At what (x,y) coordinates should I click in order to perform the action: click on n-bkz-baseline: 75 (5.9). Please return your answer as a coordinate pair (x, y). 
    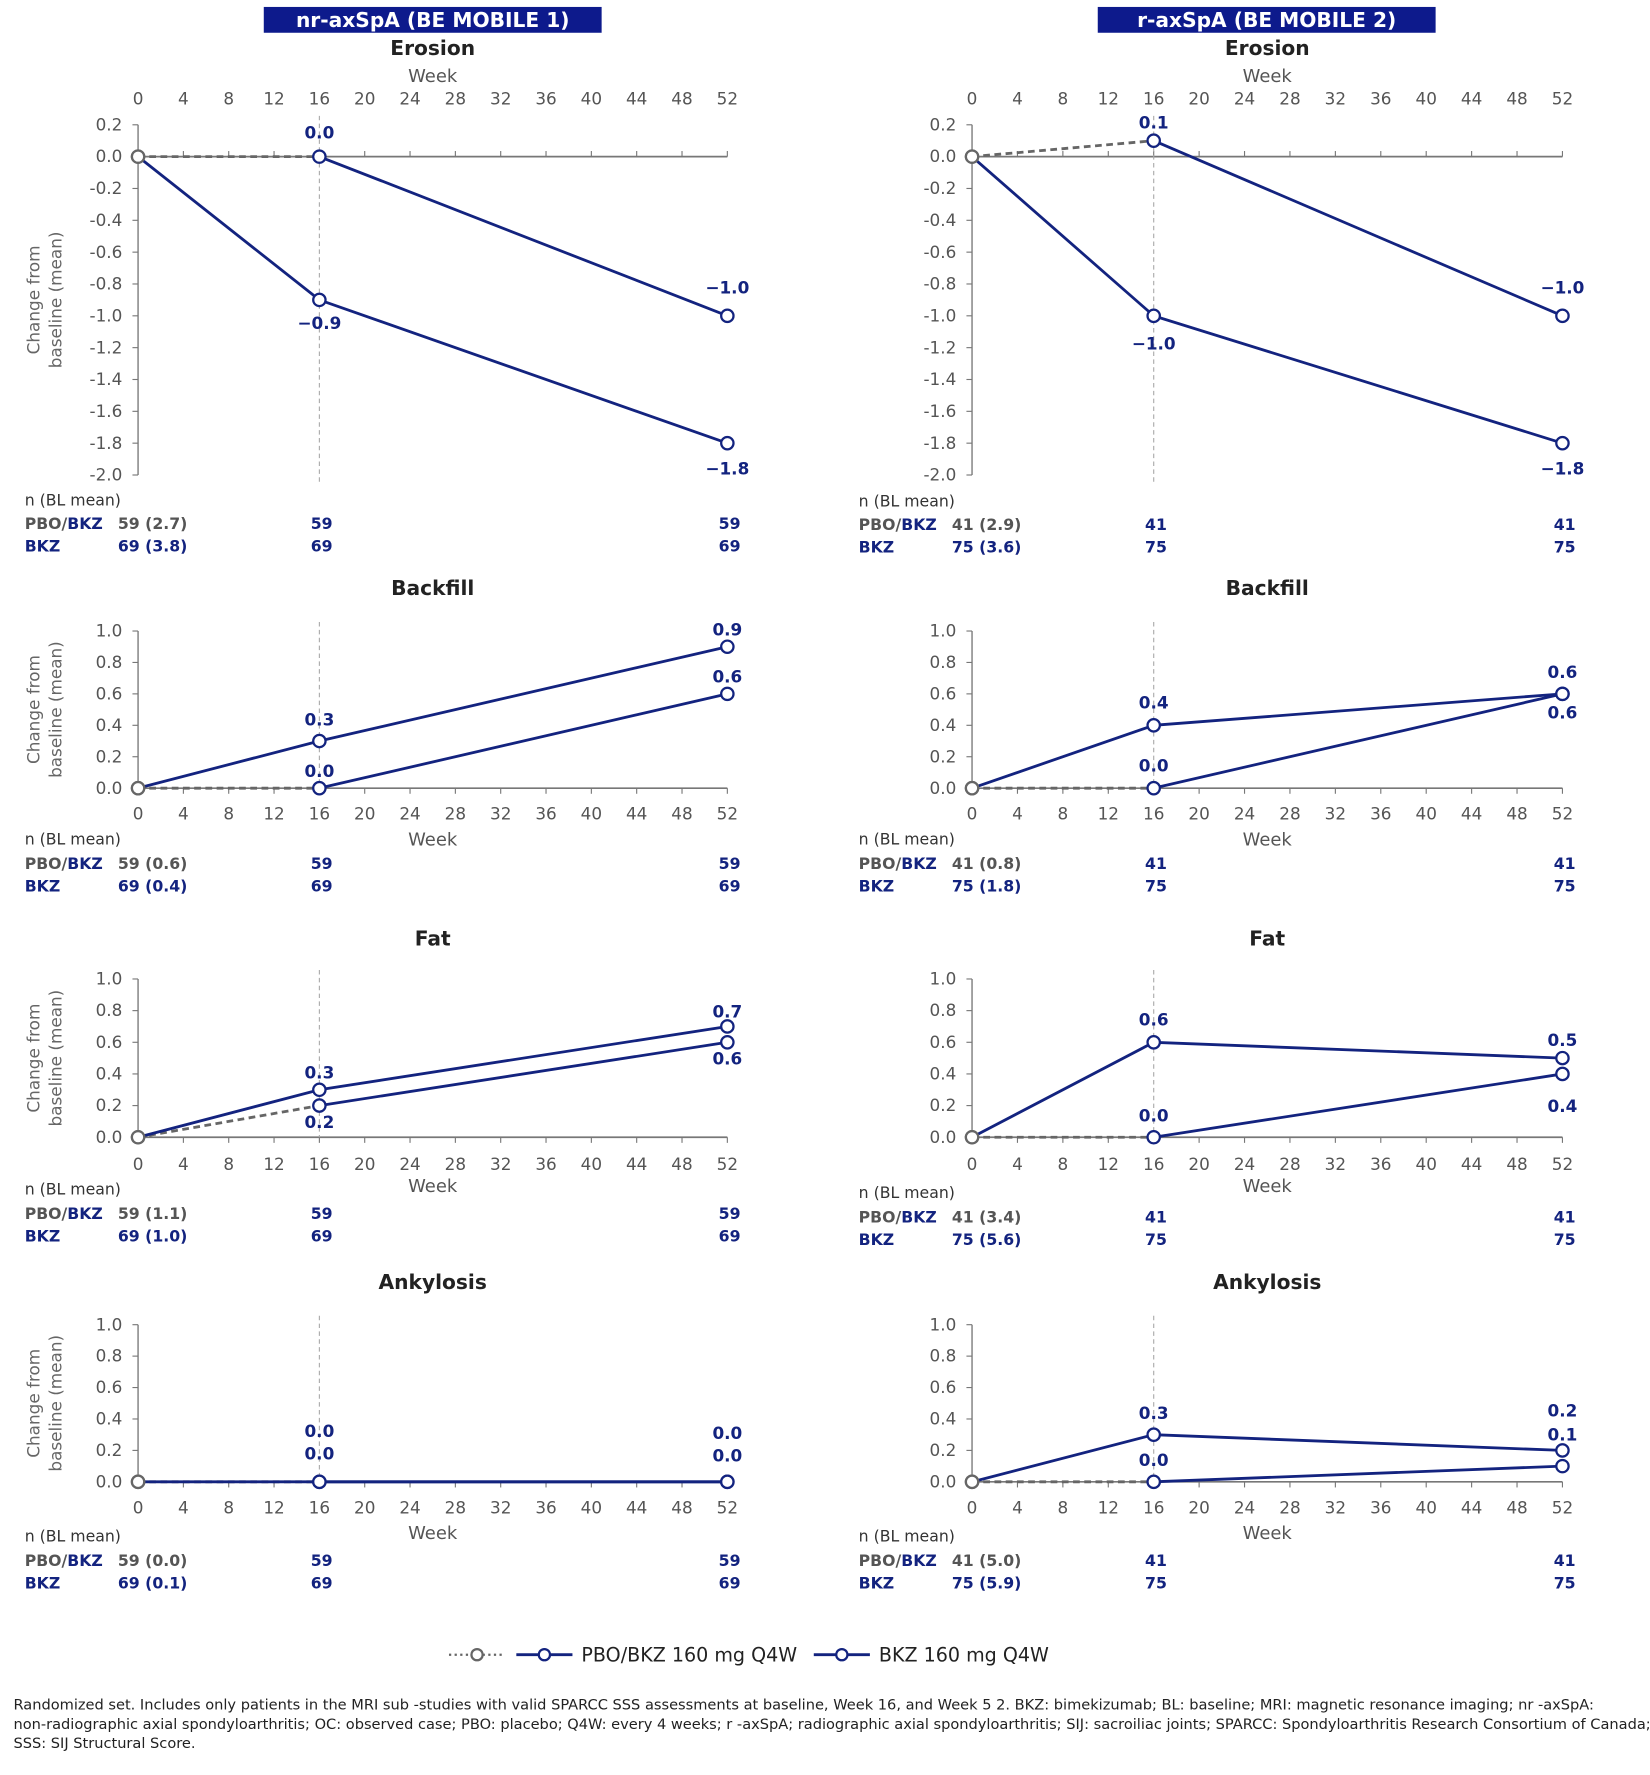
    Looking at the image, I should click on (987, 1582).